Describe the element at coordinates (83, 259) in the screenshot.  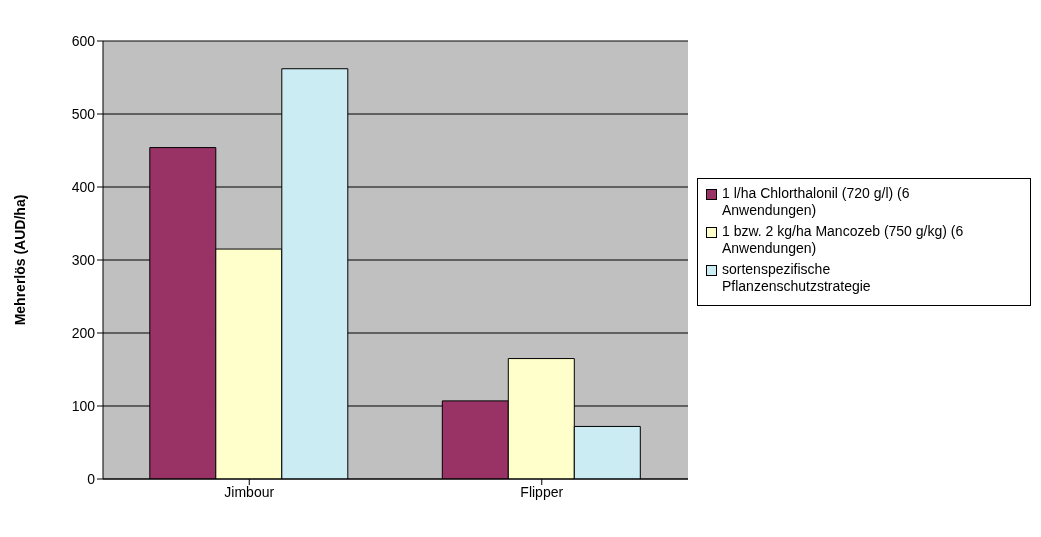
I see `y-tick-label: 300` at that location.